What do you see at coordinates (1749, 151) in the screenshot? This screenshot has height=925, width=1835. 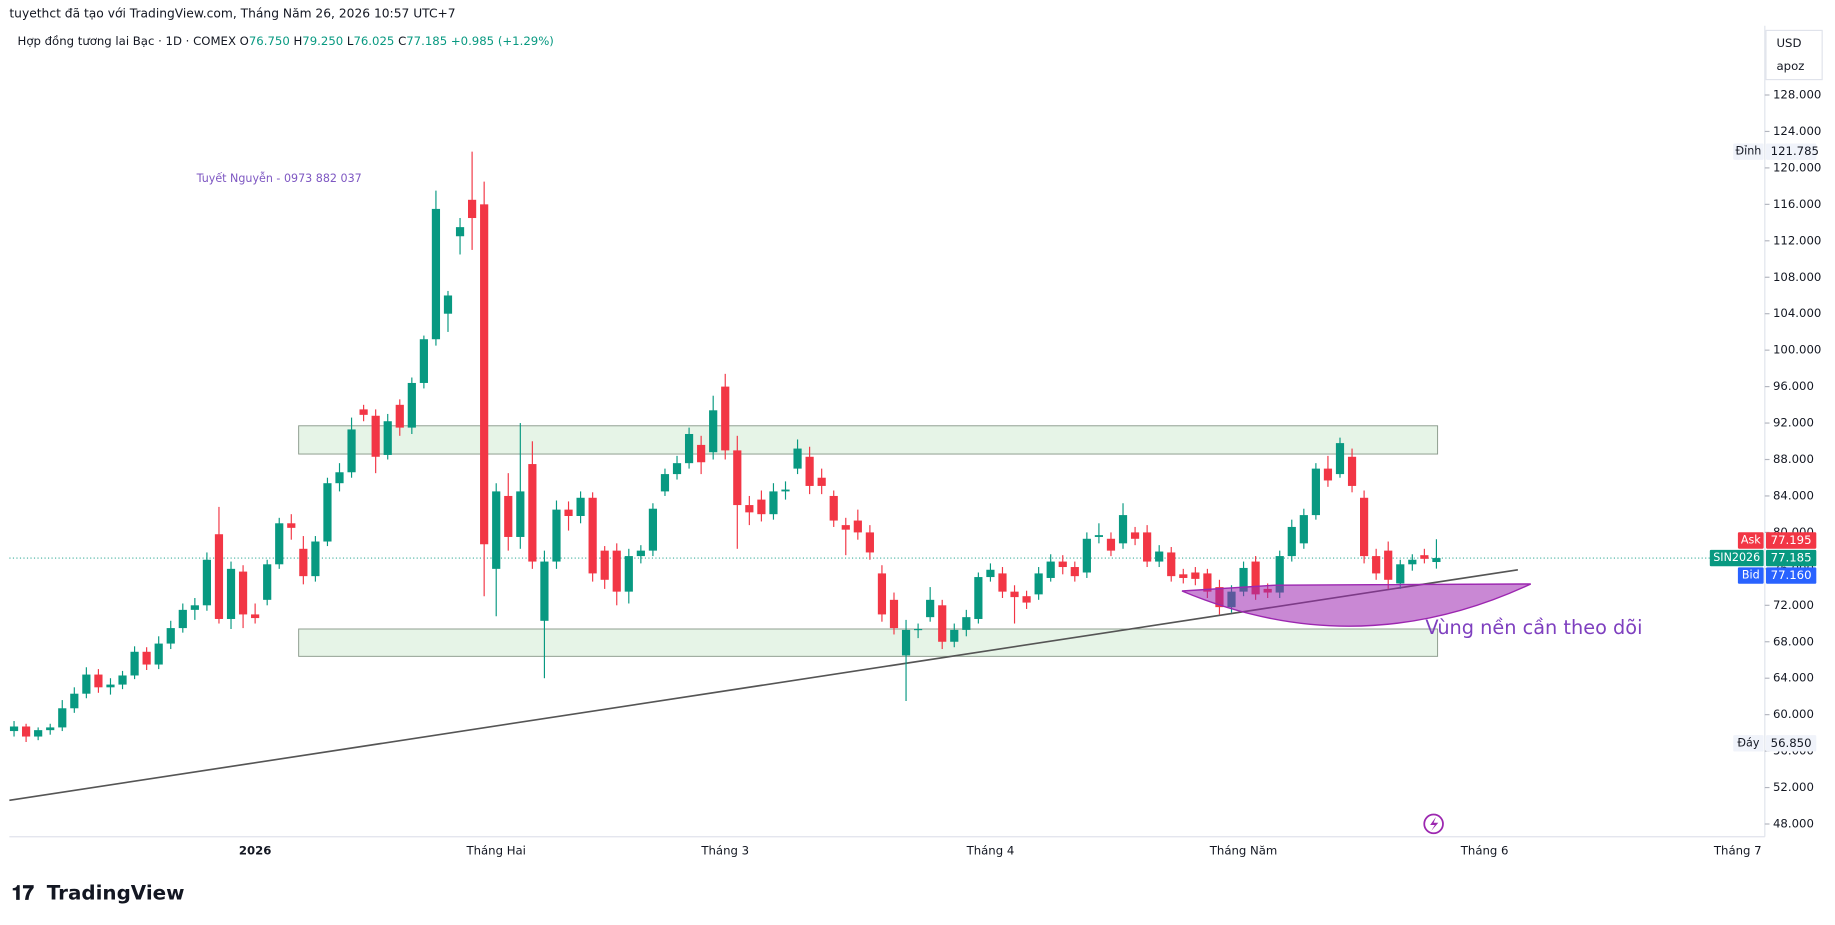 I see `price-label-name: Đỉnh` at bounding box center [1749, 151].